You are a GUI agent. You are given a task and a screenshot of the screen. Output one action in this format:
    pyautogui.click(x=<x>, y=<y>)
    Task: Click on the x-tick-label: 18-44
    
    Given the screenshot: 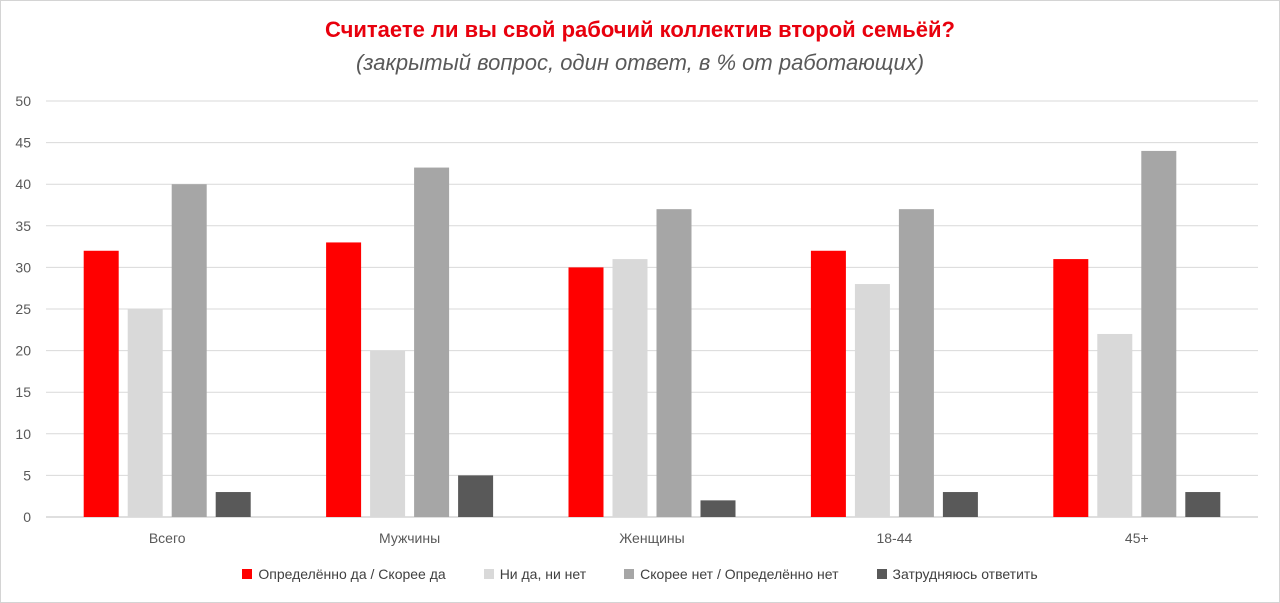 What is the action you would take?
    pyautogui.click(x=894, y=538)
    